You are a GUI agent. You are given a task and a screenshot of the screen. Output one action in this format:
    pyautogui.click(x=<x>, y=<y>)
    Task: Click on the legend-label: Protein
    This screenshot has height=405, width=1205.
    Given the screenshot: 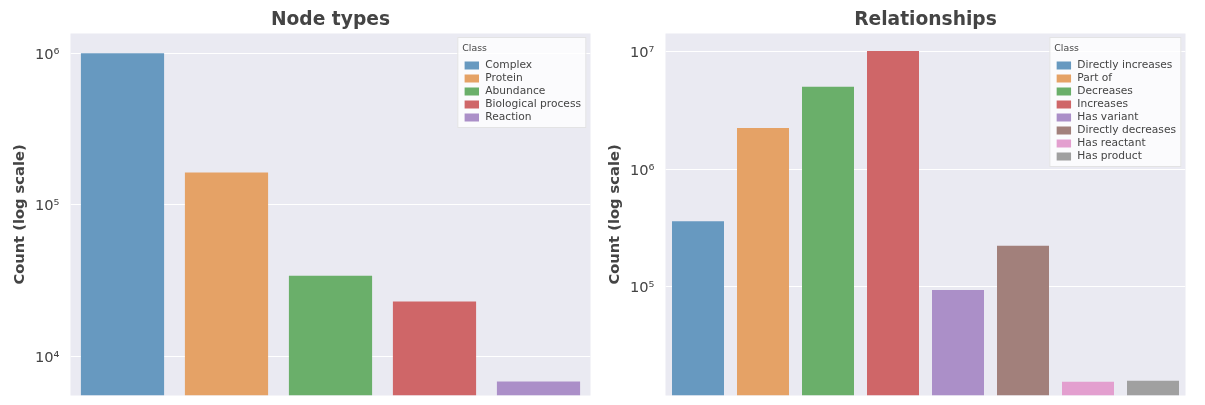 What is the action you would take?
    pyautogui.click(x=504, y=77)
    